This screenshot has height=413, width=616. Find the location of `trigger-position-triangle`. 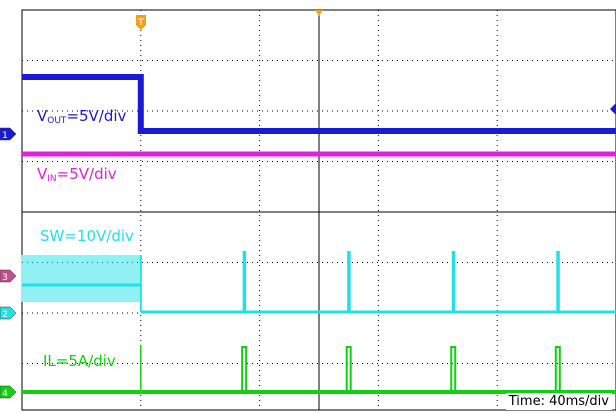

trigger-position-triangle is located at coordinates (319, 13).